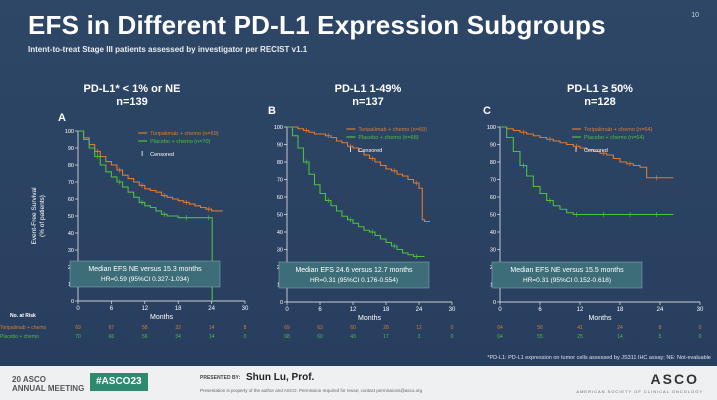  I want to click on legend-label: Toripalimab + chemo (n=64), so click(618, 130).